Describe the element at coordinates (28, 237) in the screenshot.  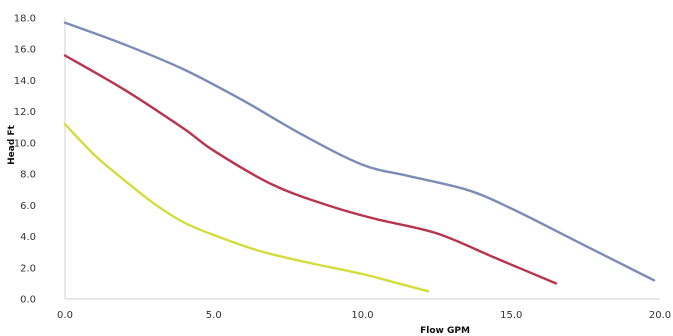
I see `y-tick-label: 4.0` at that location.